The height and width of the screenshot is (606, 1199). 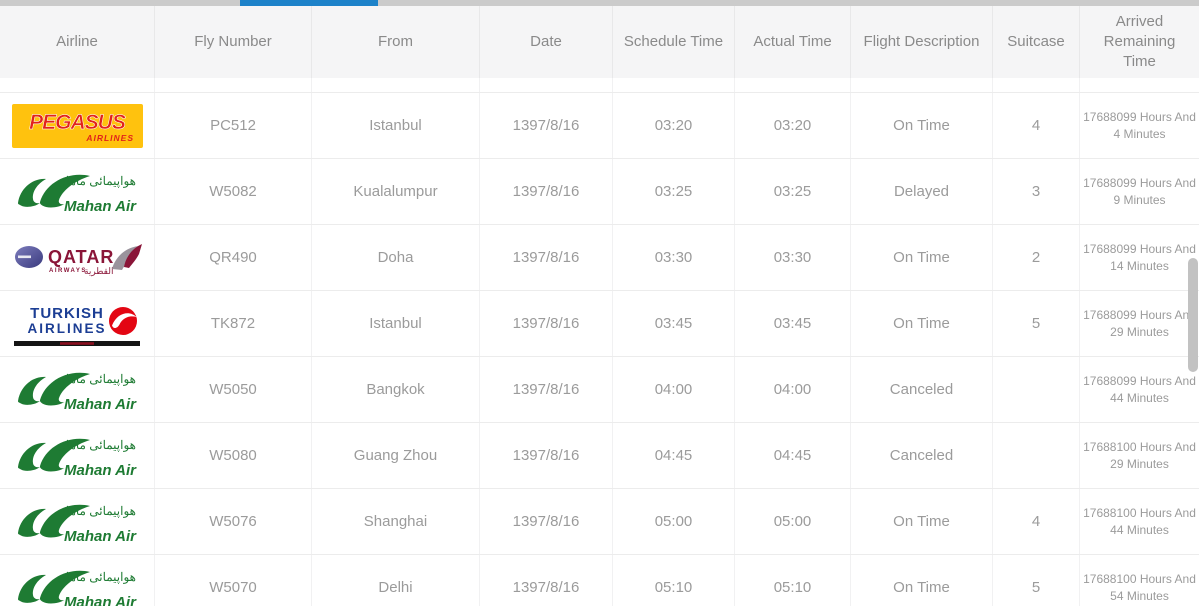 I want to click on suitcase-cell: 2, so click(x=1036, y=257).